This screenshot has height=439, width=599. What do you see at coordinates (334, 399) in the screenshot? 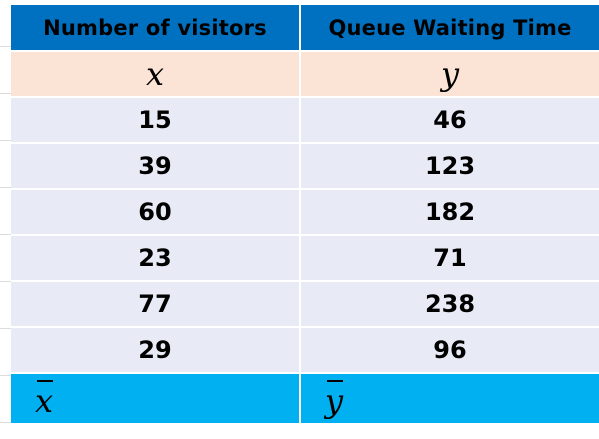
I see `mean-y-symbol: y` at bounding box center [334, 399].